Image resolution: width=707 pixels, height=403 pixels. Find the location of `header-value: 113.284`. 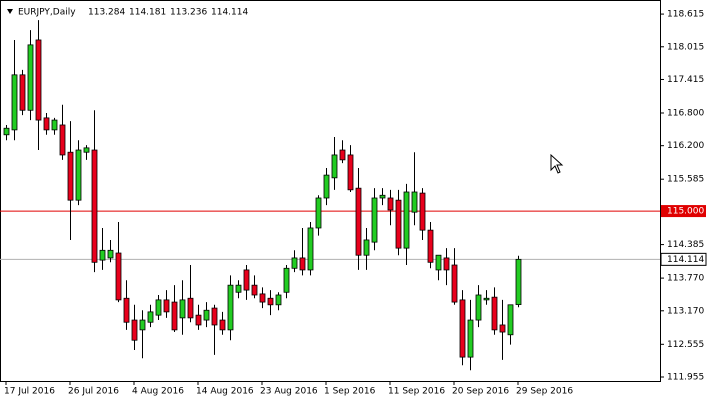

header-value: 113.284 is located at coordinates (106, 13).